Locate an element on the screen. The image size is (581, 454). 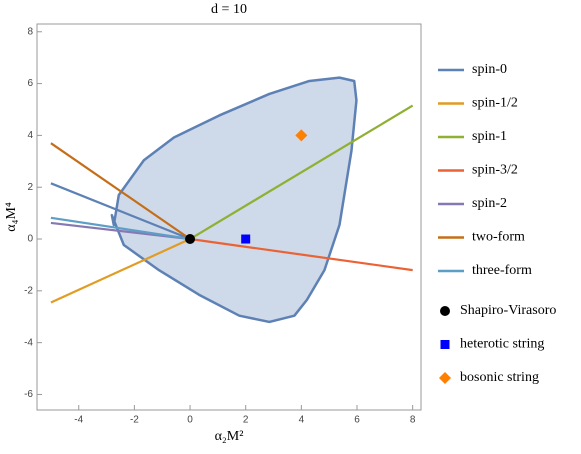
x-tick-label: 0 is located at coordinates (190, 420).